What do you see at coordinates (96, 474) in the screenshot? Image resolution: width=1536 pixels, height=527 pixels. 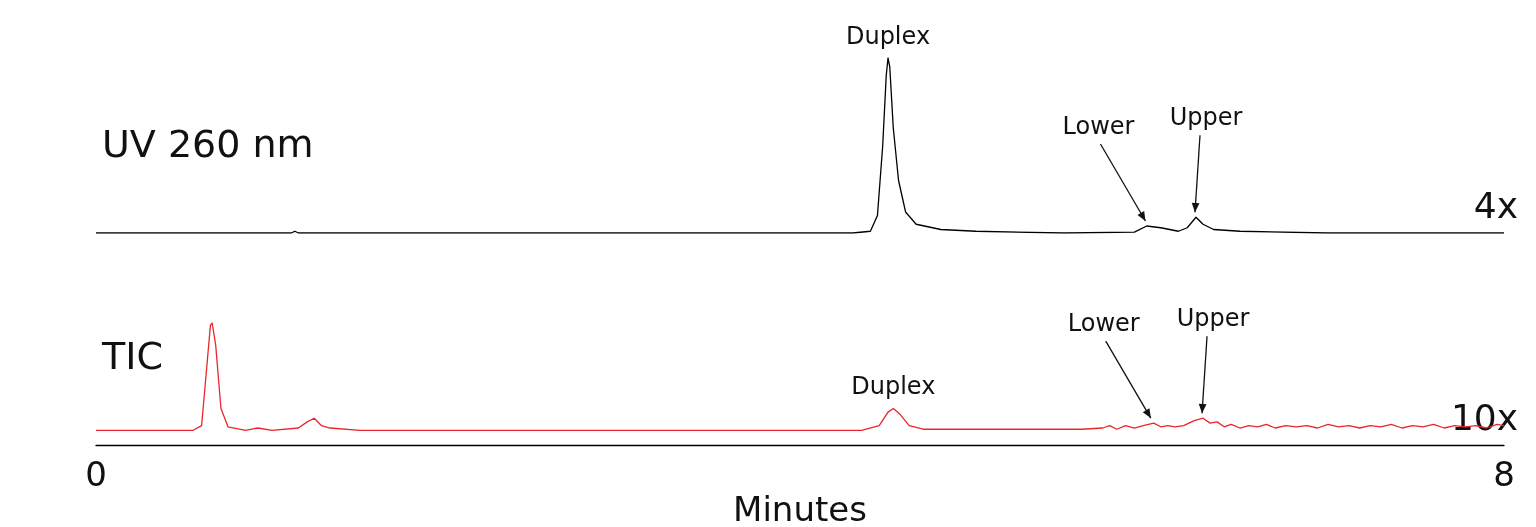 I see `x-tick-label: 0` at bounding box center [96, 474].